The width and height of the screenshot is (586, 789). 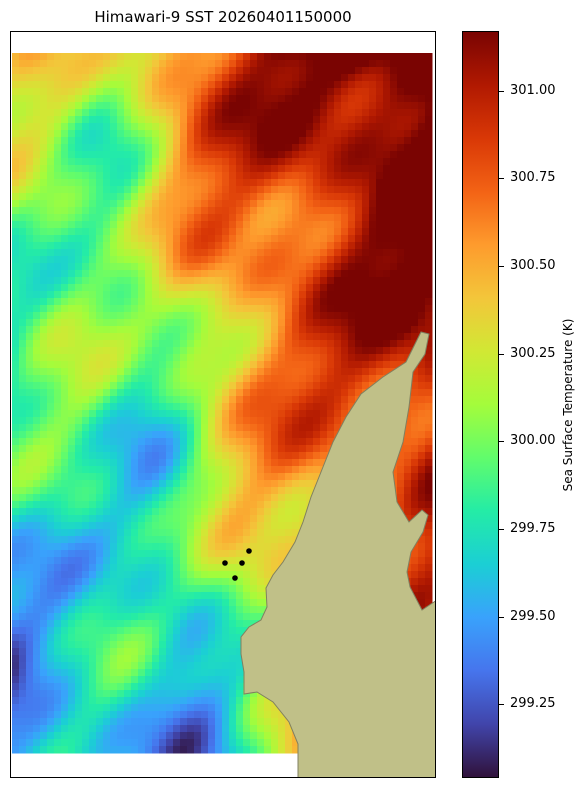 What do you see at coordinates (237, 564) in the screenshot?
I see `station-markers` at bounding box center [237, 564].